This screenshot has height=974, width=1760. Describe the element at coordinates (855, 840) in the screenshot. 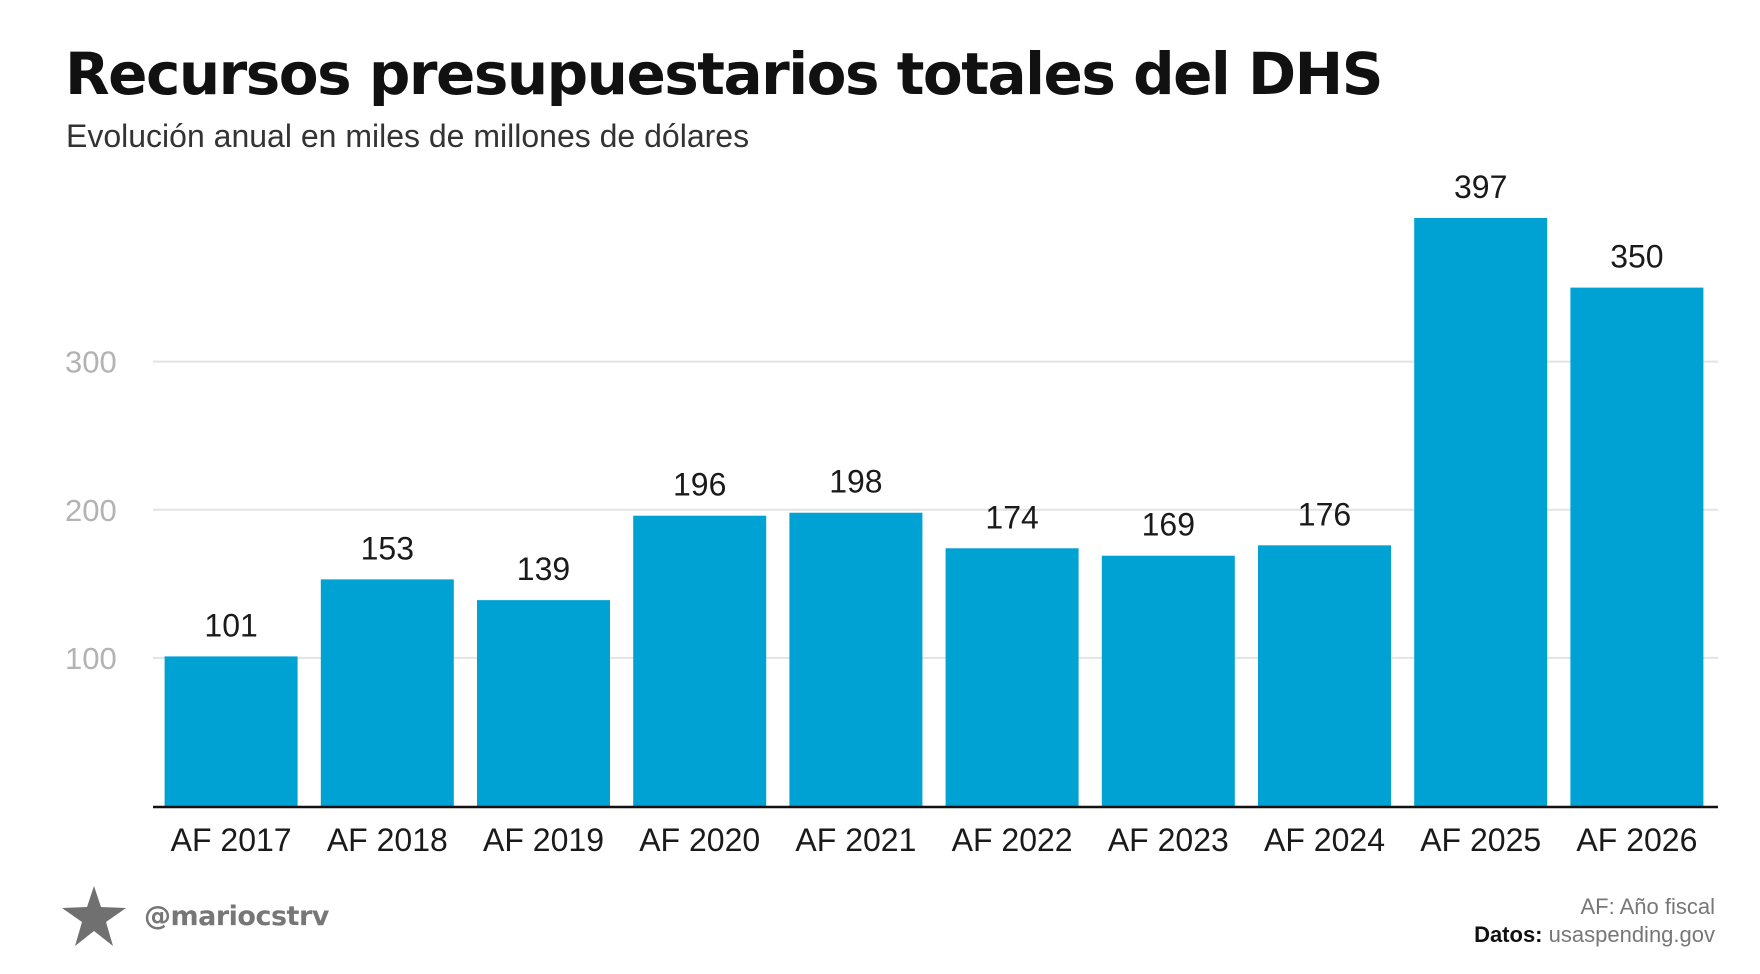

I see `x-tick-label: AF 2021` at that location.